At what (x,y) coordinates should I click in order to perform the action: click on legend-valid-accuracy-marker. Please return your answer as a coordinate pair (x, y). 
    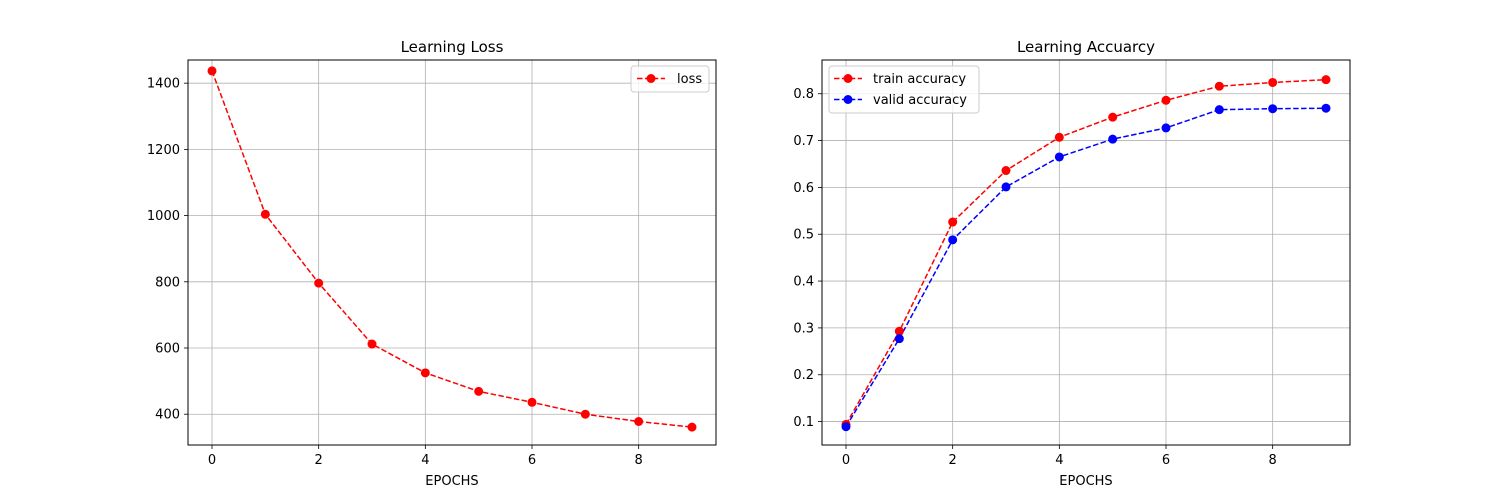
    Looking at the image, I should click on (848, 99).